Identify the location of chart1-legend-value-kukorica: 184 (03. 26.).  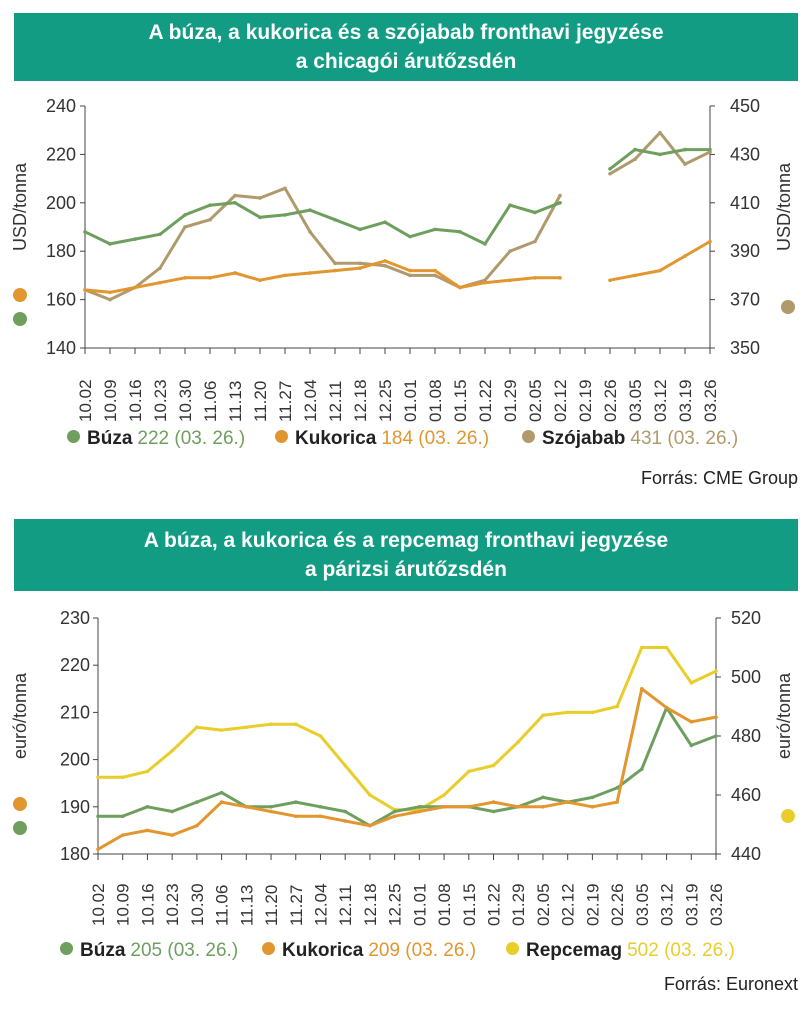
(435, 438).